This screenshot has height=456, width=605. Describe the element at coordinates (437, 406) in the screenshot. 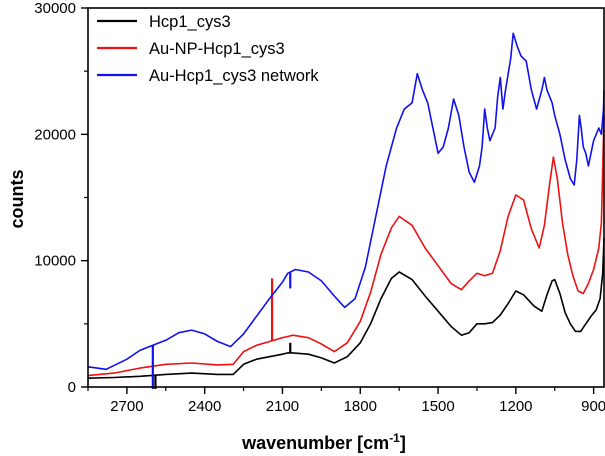

I see `x-tick-label: 1500` at that location.